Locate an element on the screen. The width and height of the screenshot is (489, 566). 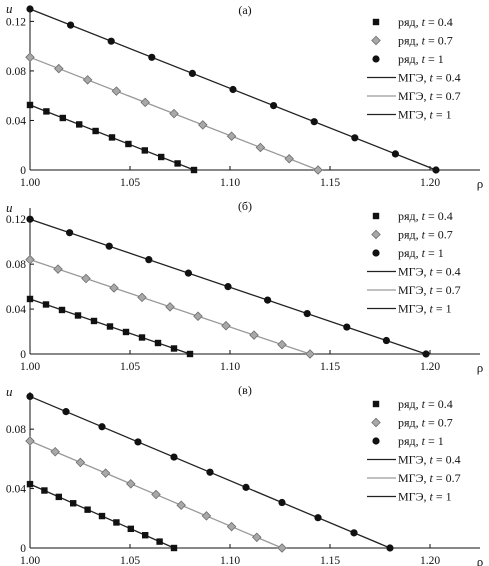
y-tick-label: 0.04 is located at coordinates (16, 310).